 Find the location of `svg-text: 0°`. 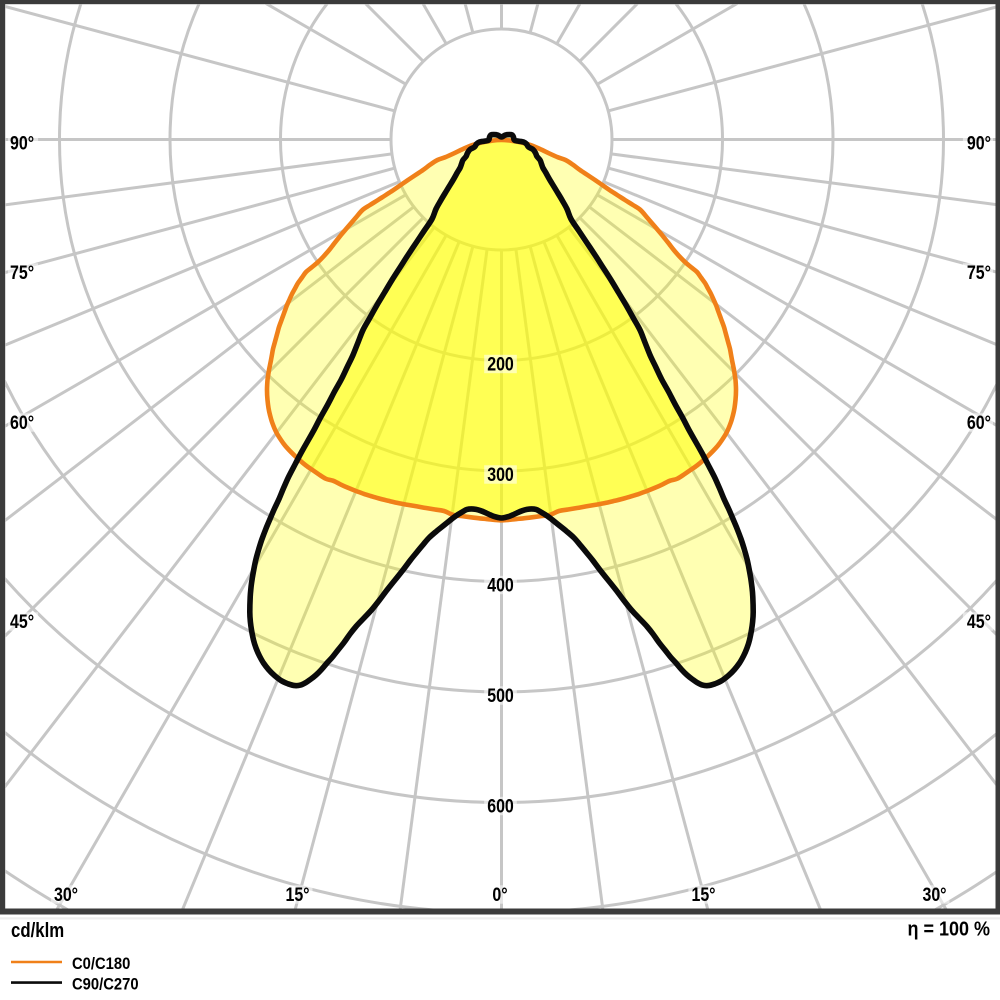

svg-text: 0° is located at coordinates (499, 895).